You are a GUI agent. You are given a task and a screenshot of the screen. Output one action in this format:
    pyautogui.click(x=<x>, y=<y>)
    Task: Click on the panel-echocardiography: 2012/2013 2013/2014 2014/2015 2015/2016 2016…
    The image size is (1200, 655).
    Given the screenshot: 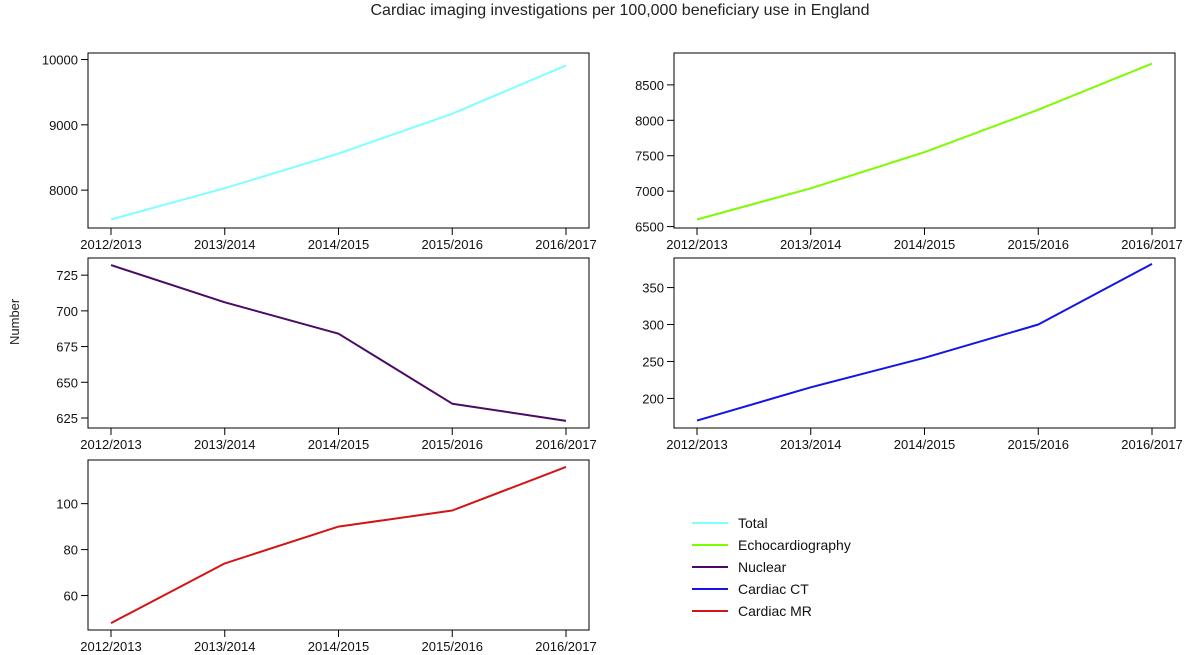 What is the action you would take?
    pyautogui.click(x=909, y=152)
    